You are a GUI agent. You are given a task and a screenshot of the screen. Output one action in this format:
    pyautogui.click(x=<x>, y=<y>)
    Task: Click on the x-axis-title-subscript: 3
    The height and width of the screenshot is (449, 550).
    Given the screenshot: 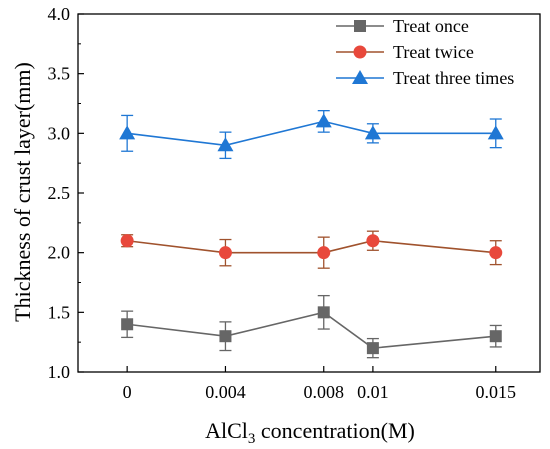 What is the action you would take?
    pyautogui.click(x=252, y=439)
    